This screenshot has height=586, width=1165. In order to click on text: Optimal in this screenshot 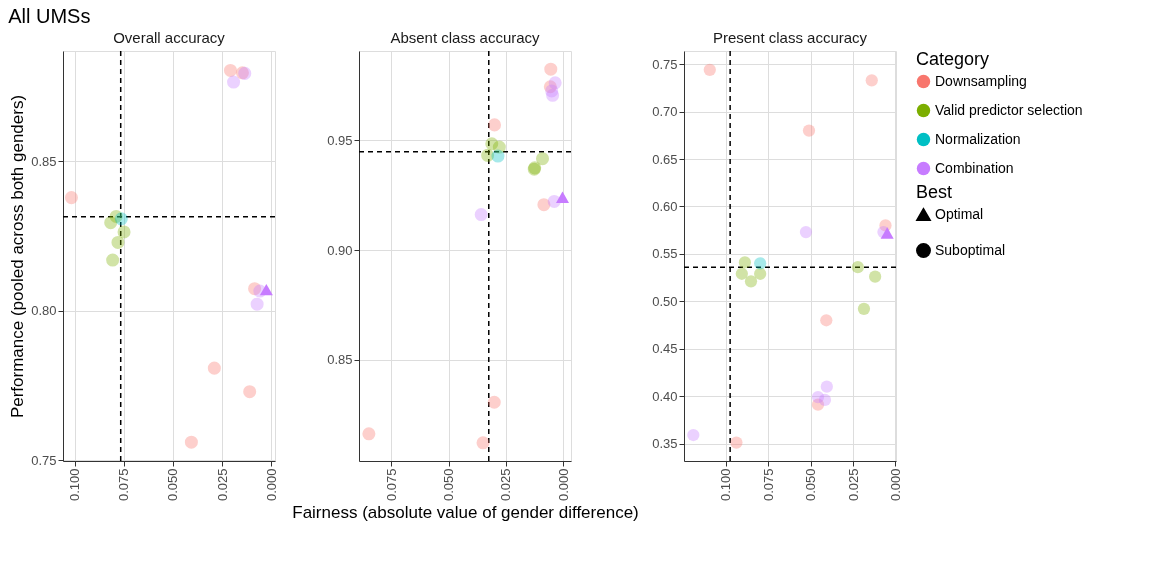, I will do `click(959, 213)`.